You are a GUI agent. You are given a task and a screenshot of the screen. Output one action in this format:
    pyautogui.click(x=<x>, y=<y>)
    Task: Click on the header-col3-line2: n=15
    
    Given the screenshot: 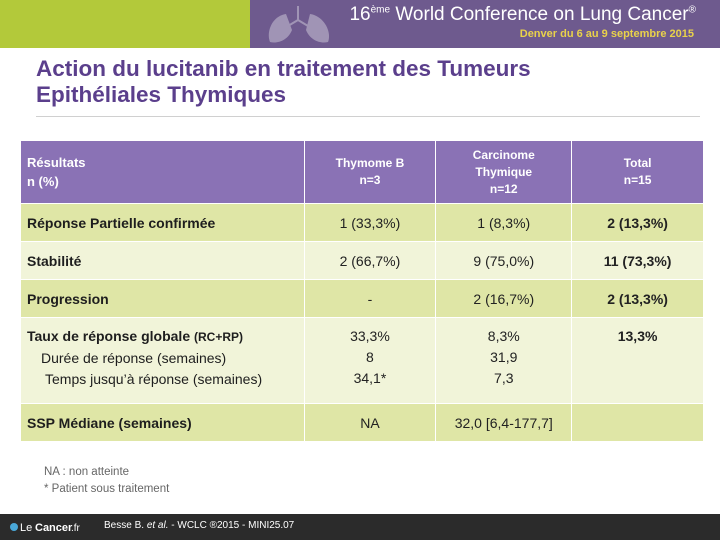 What is the action you would take?
    pyautogui.click(x=637, y=180)
    